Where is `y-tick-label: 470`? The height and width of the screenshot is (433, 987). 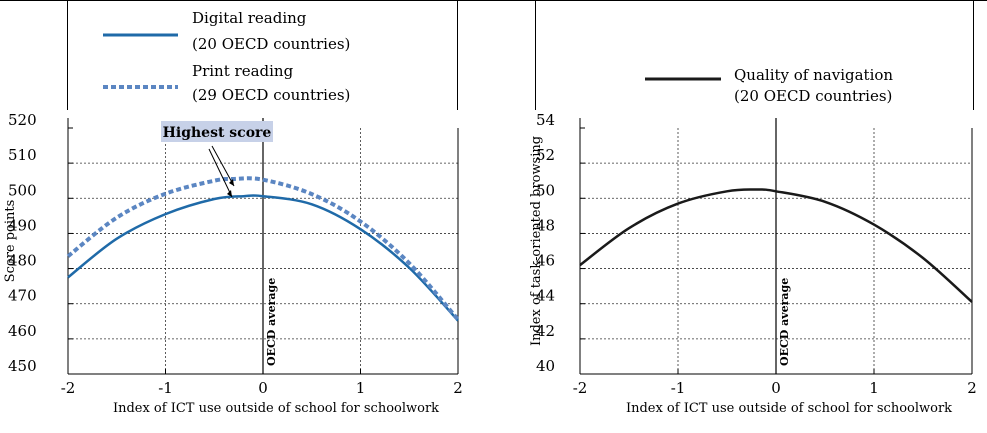 y-tick-label: 470 is located at coordinates (22, 296).